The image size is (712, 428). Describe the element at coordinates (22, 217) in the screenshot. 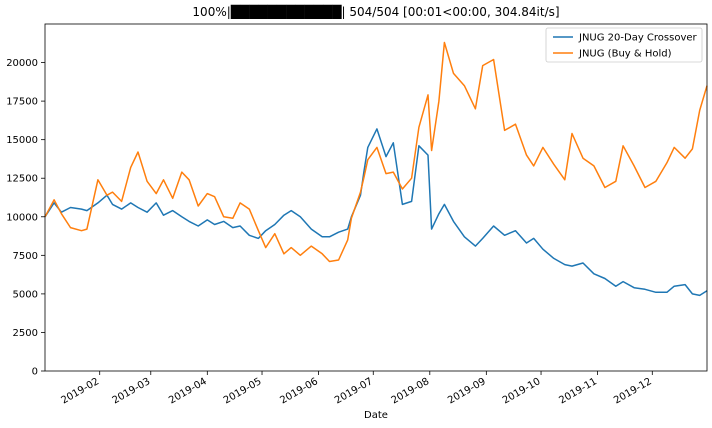

I see `y-tick-label: 10000` at that location.